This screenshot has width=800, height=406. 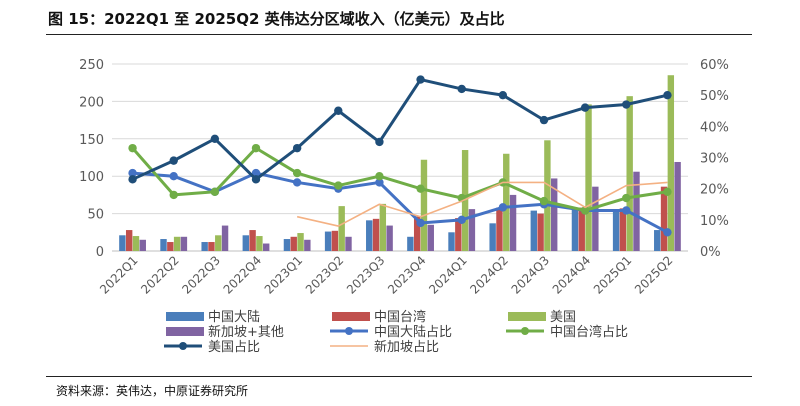 I want to click on title-rule, so click(x=399, y=34).